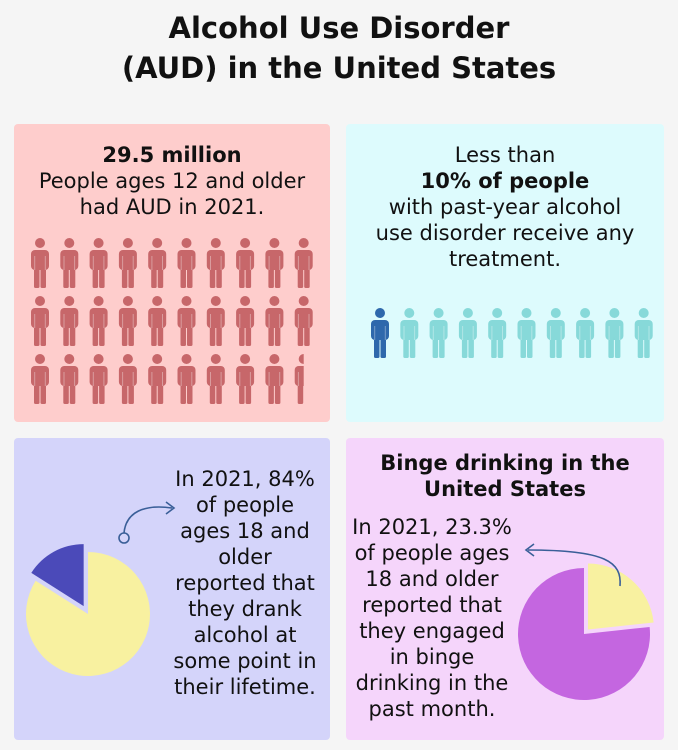 This screenshot has width=678, height=750. Describe the element at coordinates (124, 538) in the screenshot. I see `arrow-start-dot` at that location.